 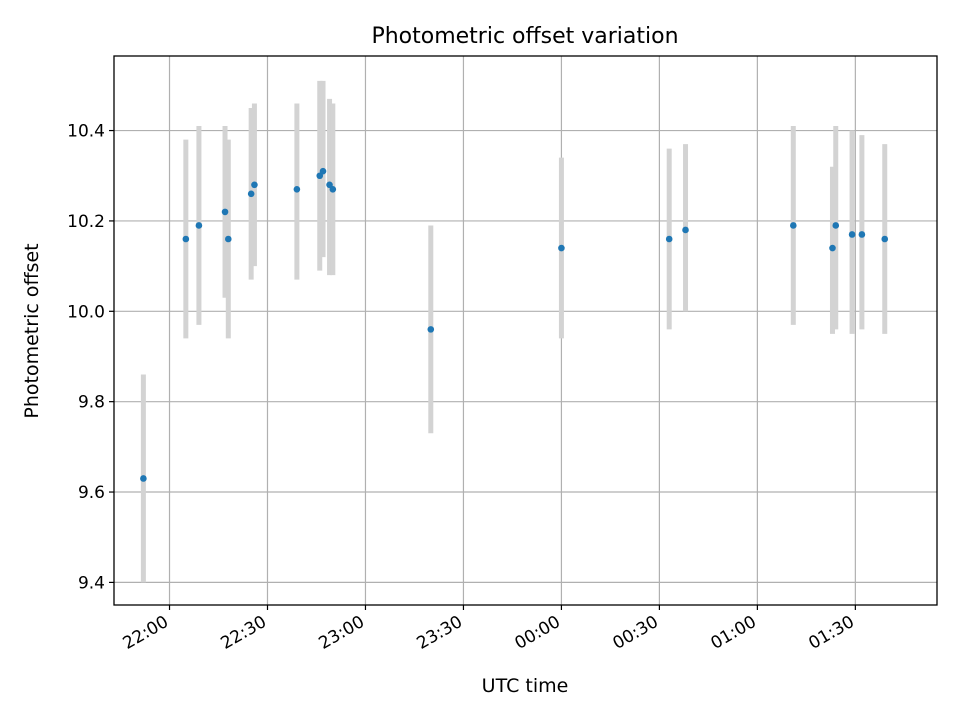 I want to click on y-tick-label: 9.8, so click(x=91, y=403).